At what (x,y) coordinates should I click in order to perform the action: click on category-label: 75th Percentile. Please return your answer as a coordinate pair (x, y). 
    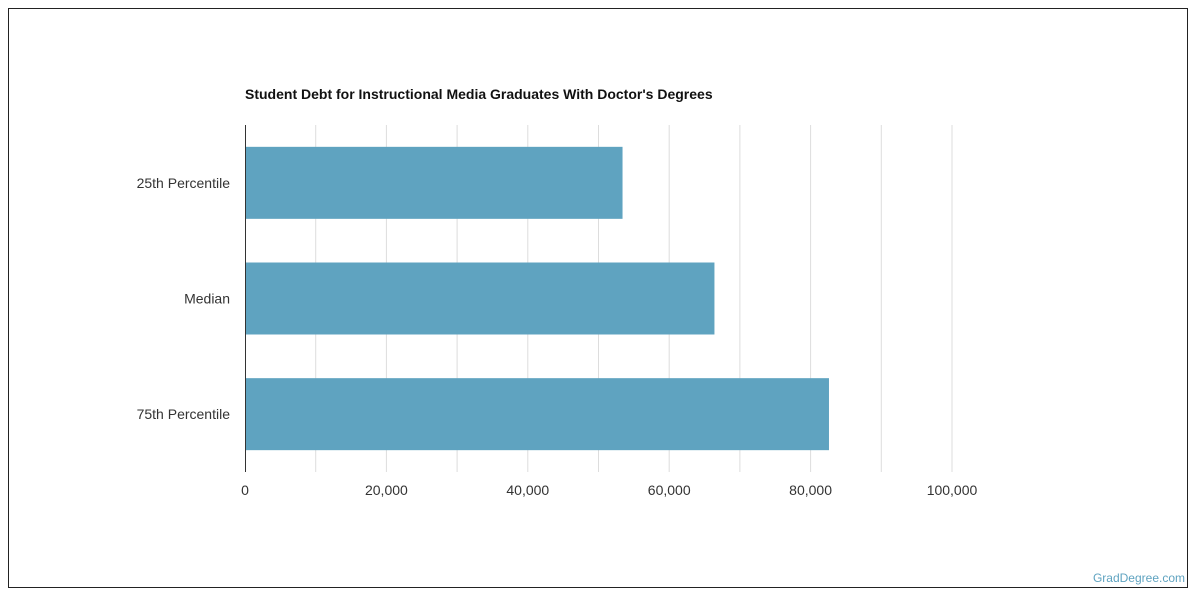
    Looking at the image, I should click on (184, 414).